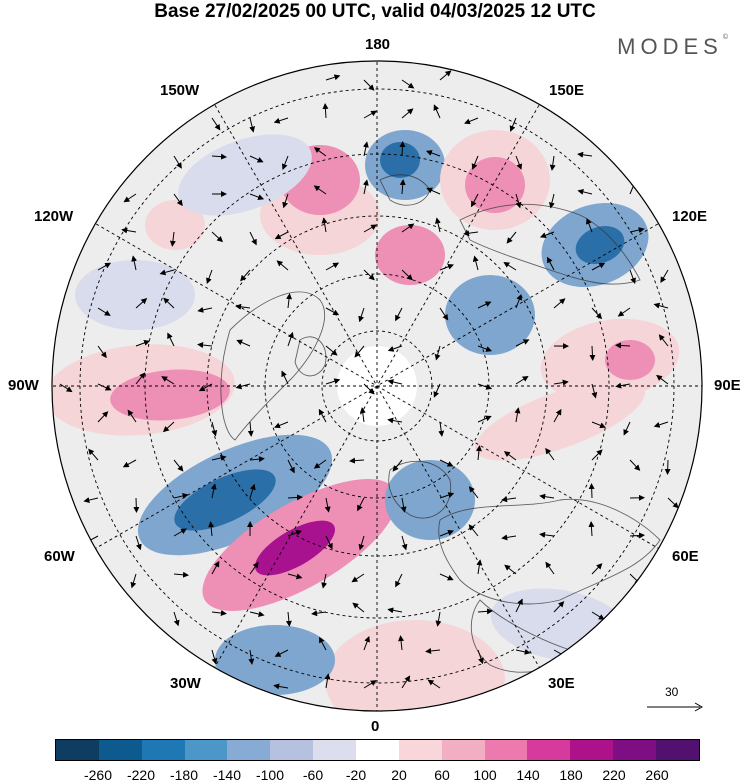 This screenshot has width=750, height=783. I want to click on lon-label-180: 180, so click(378, 44).